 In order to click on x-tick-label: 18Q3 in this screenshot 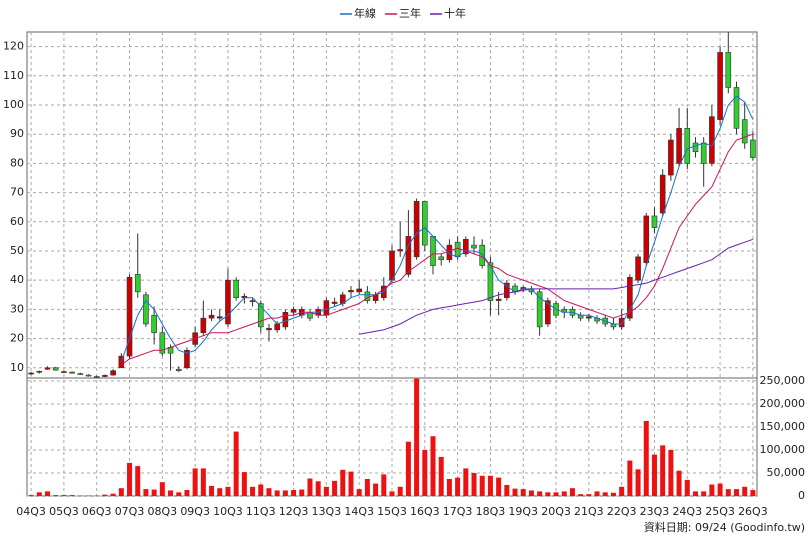, I will do `click(491, 511)`.